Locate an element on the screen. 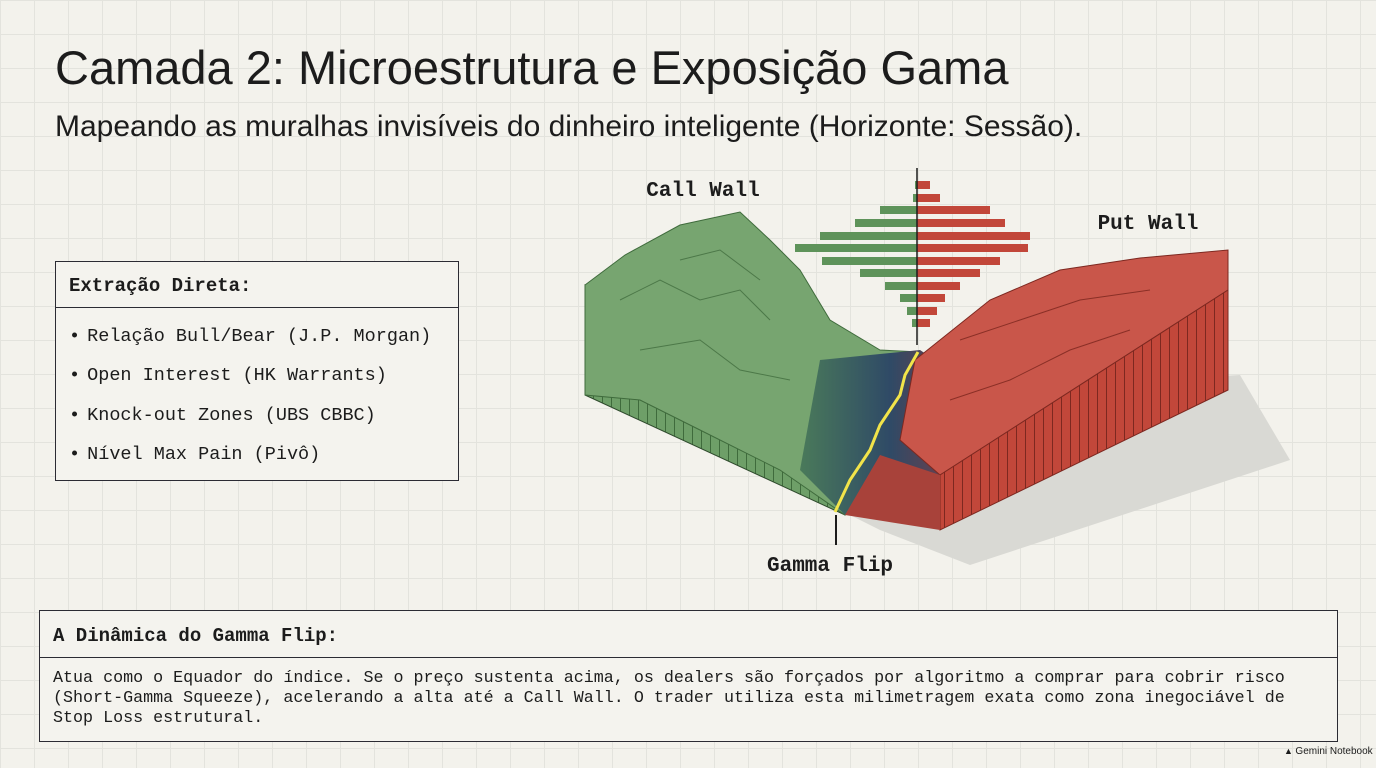 The image size is (1376, 768). list-item: Nível Max Pain (Pivô) is located at coordinates (263, 459).